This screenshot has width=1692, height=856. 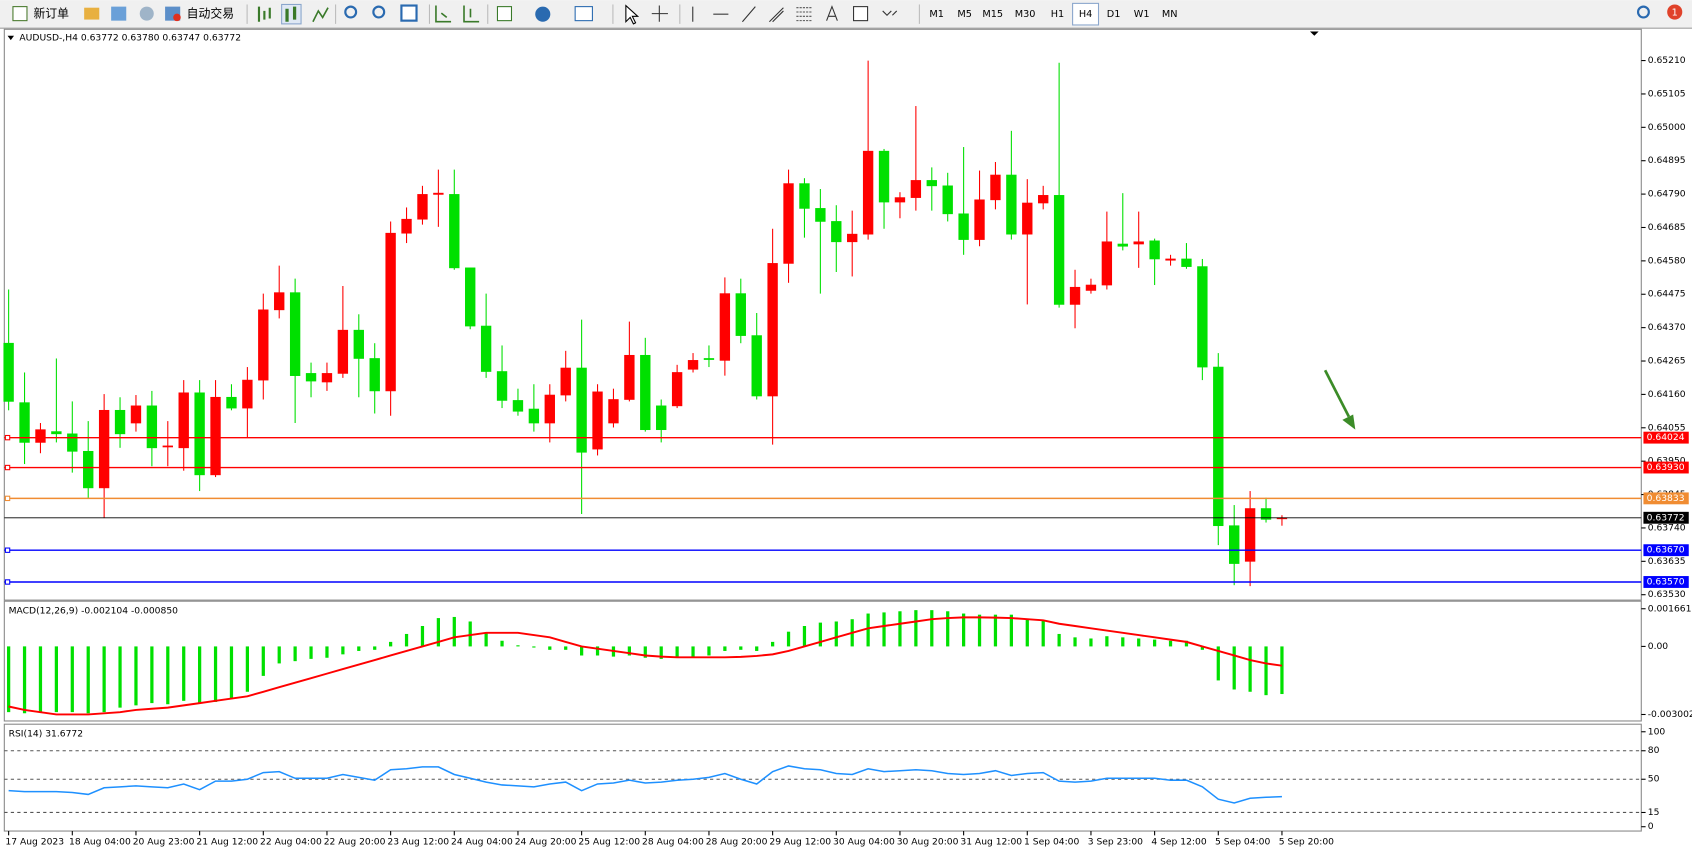 I want to click on trendline-button, so click(x=748, y=14).